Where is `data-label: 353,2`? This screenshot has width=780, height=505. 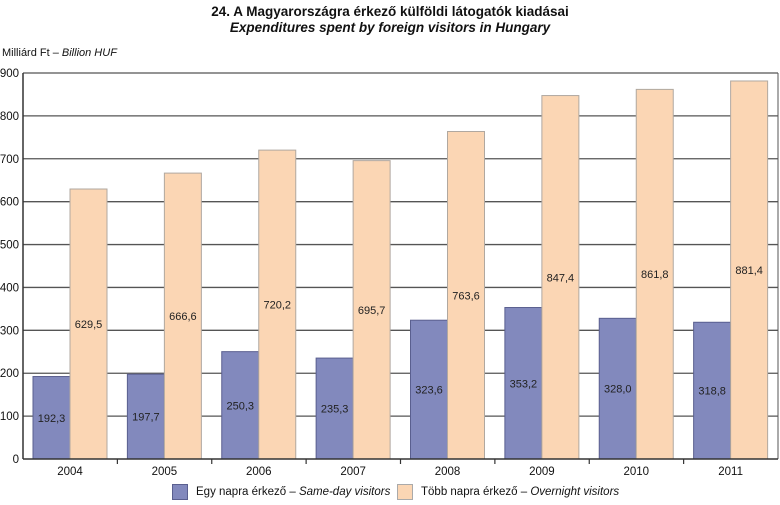
data-label: 353,2 is located at coordinates (524, 384).